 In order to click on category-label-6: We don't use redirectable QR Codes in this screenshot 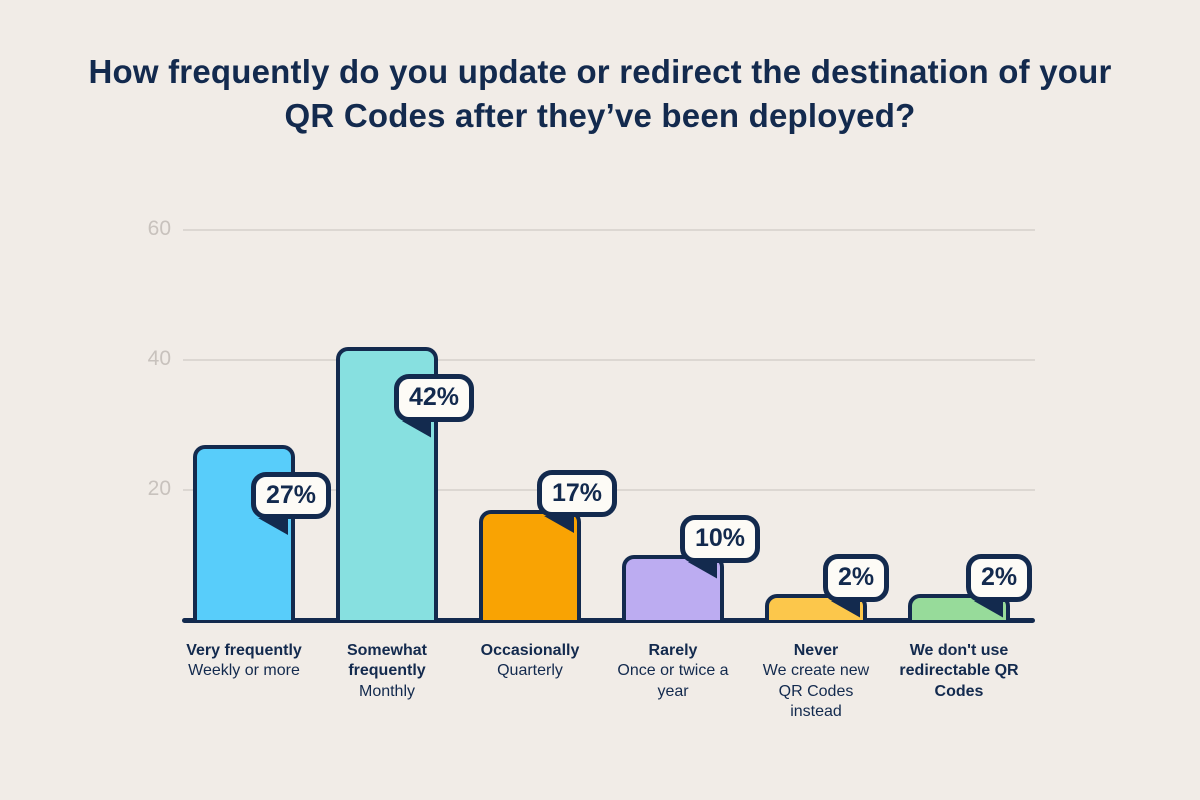, I will do `click(959, 671)`.